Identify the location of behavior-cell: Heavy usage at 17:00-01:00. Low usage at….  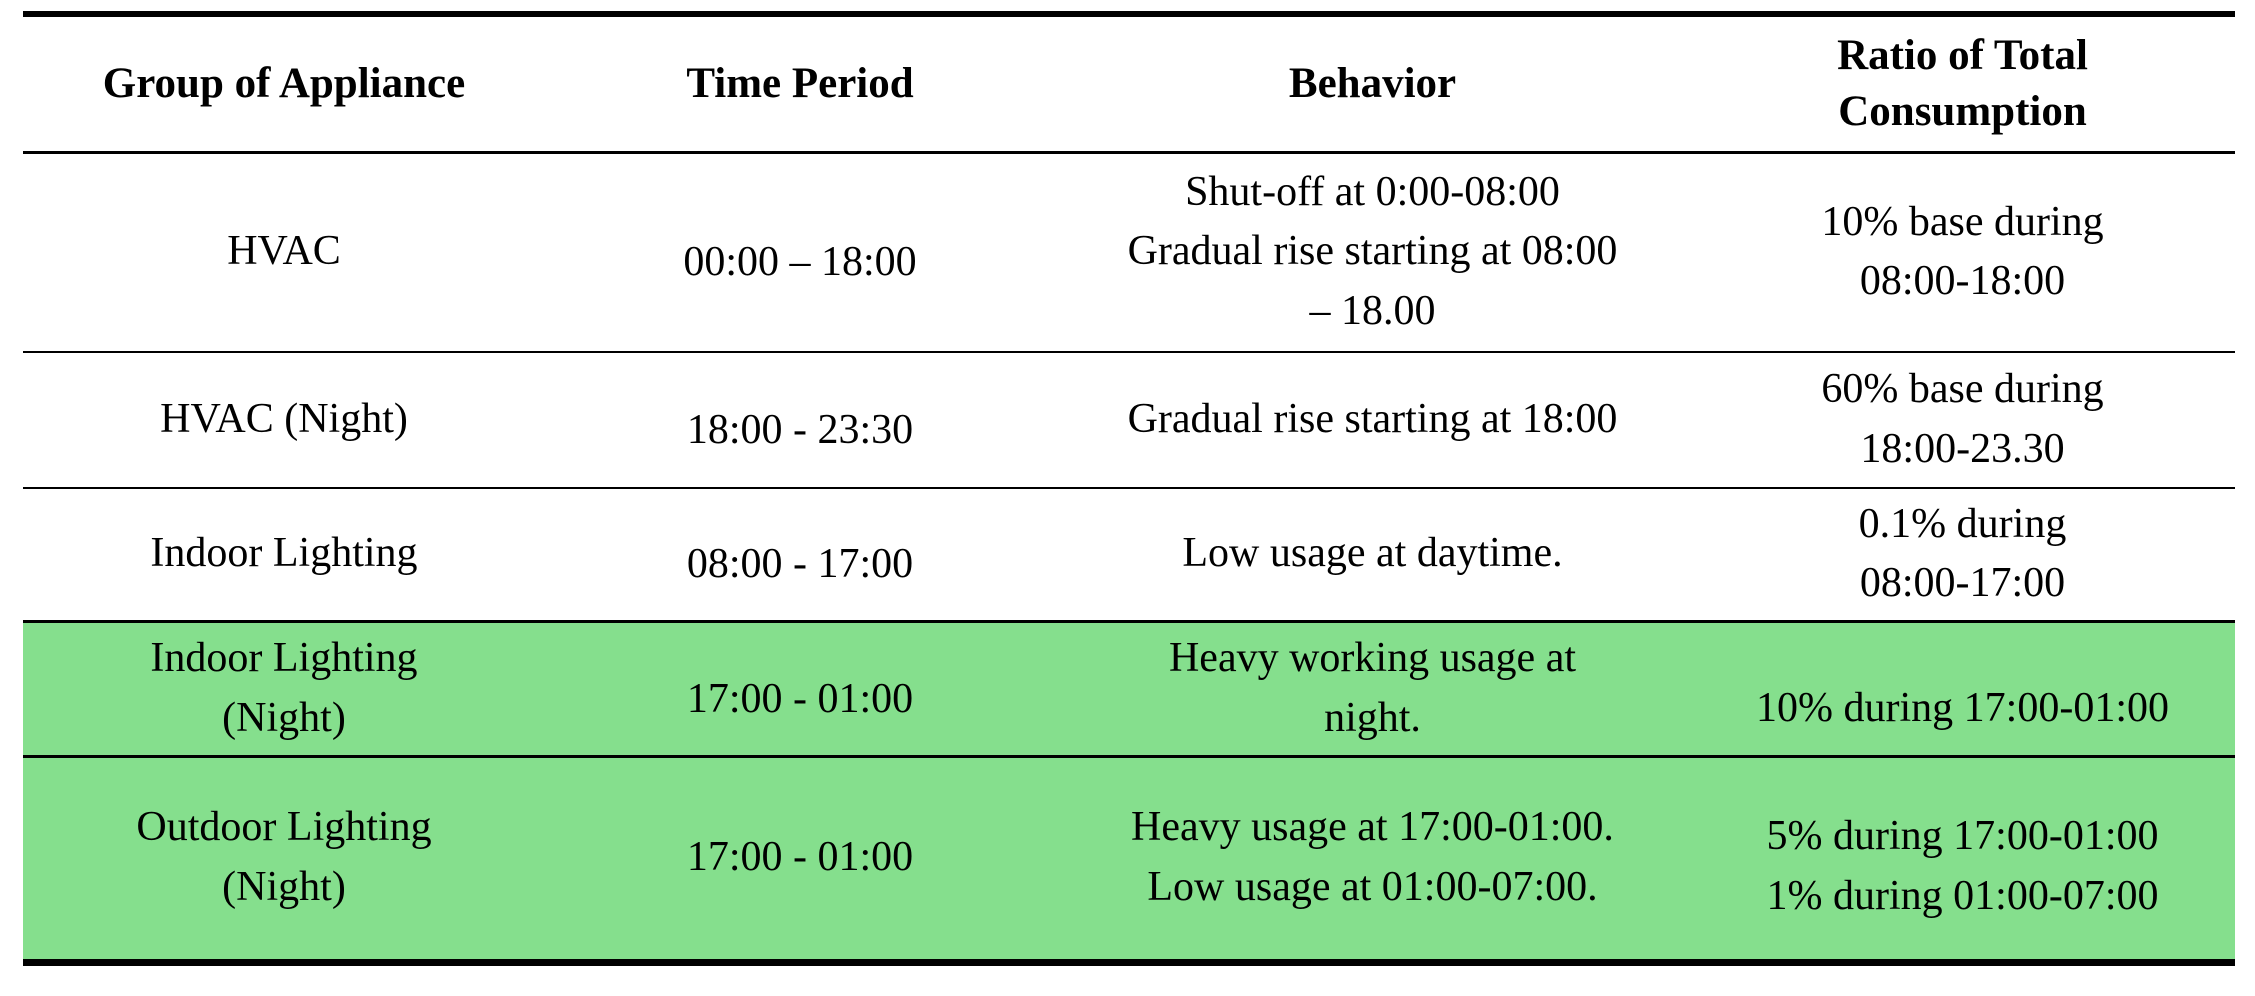
(1372, 857).